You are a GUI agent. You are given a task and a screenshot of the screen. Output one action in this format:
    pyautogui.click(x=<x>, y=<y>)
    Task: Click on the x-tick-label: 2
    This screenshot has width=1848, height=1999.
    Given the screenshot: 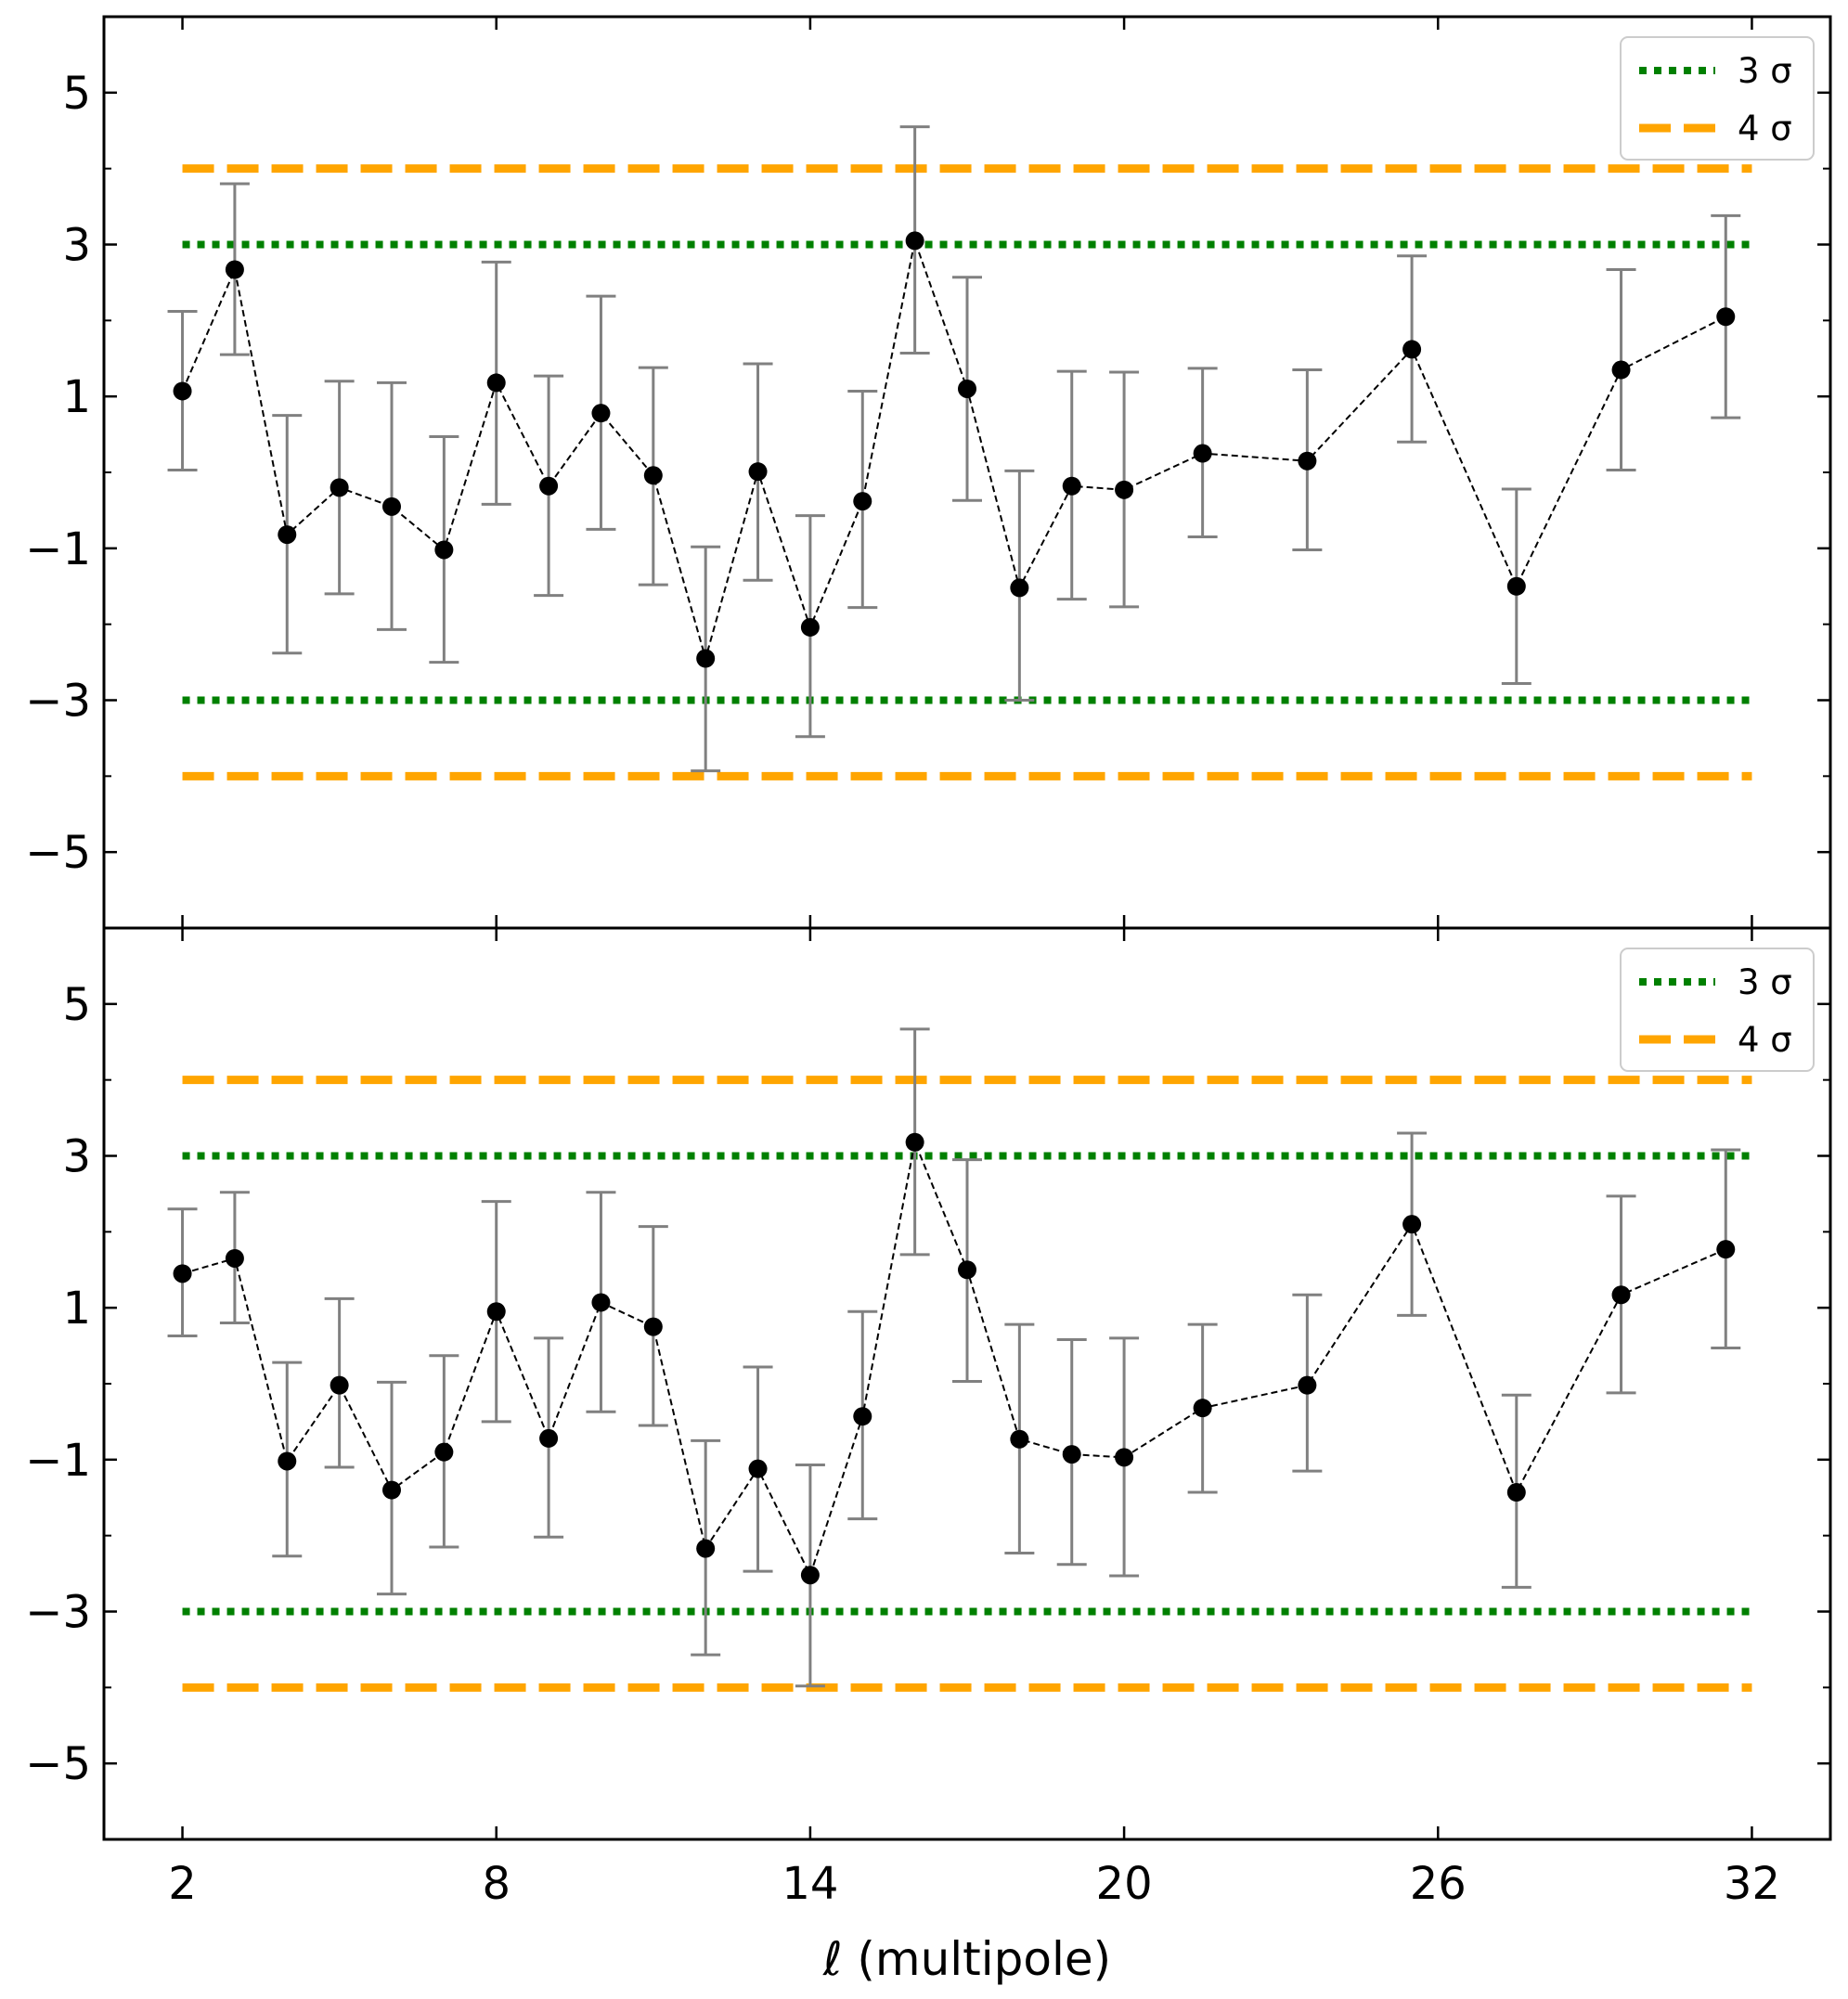 What is the action you would take?
    pyautogui.click(x=182, y=1884)
    